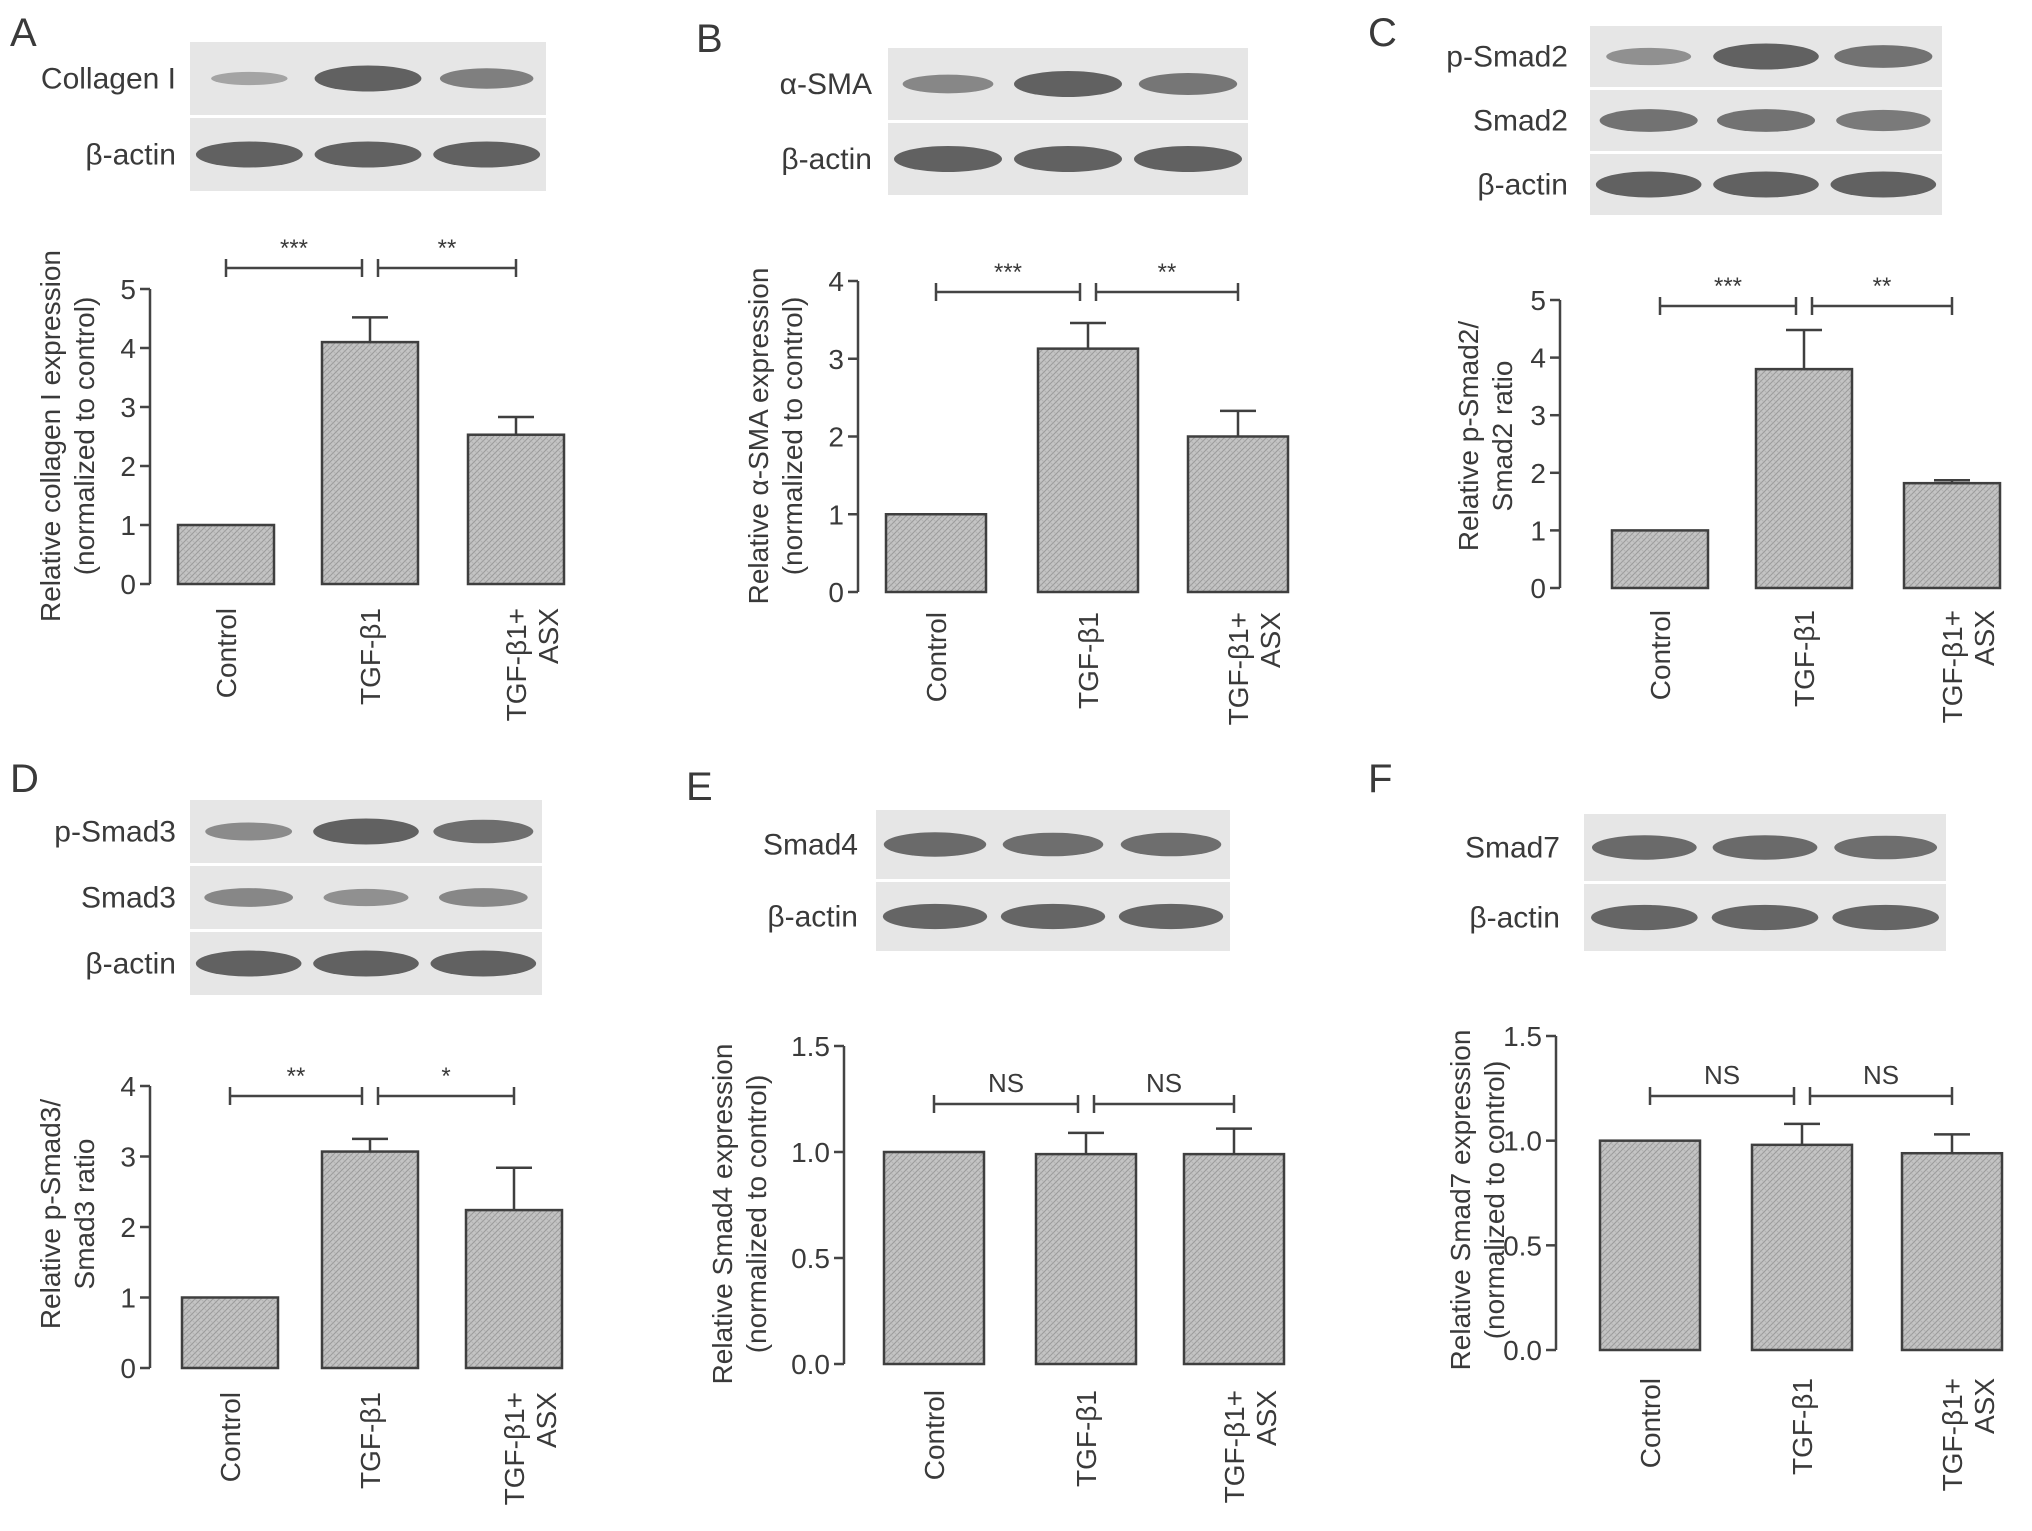 The image size is (2032, 1531). What do you see at coordinates (293, 78) in the screenshot?
I see `blot-row: Collagen I` at bounding box center [293, 78].